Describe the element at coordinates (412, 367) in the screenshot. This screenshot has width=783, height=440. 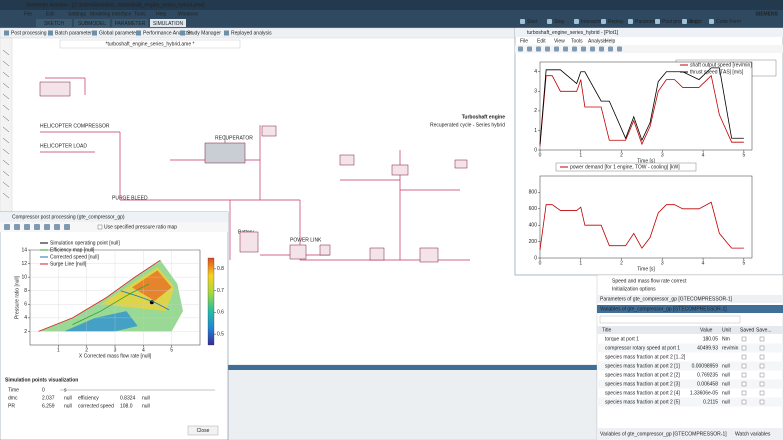
I see `log-header` at that location.